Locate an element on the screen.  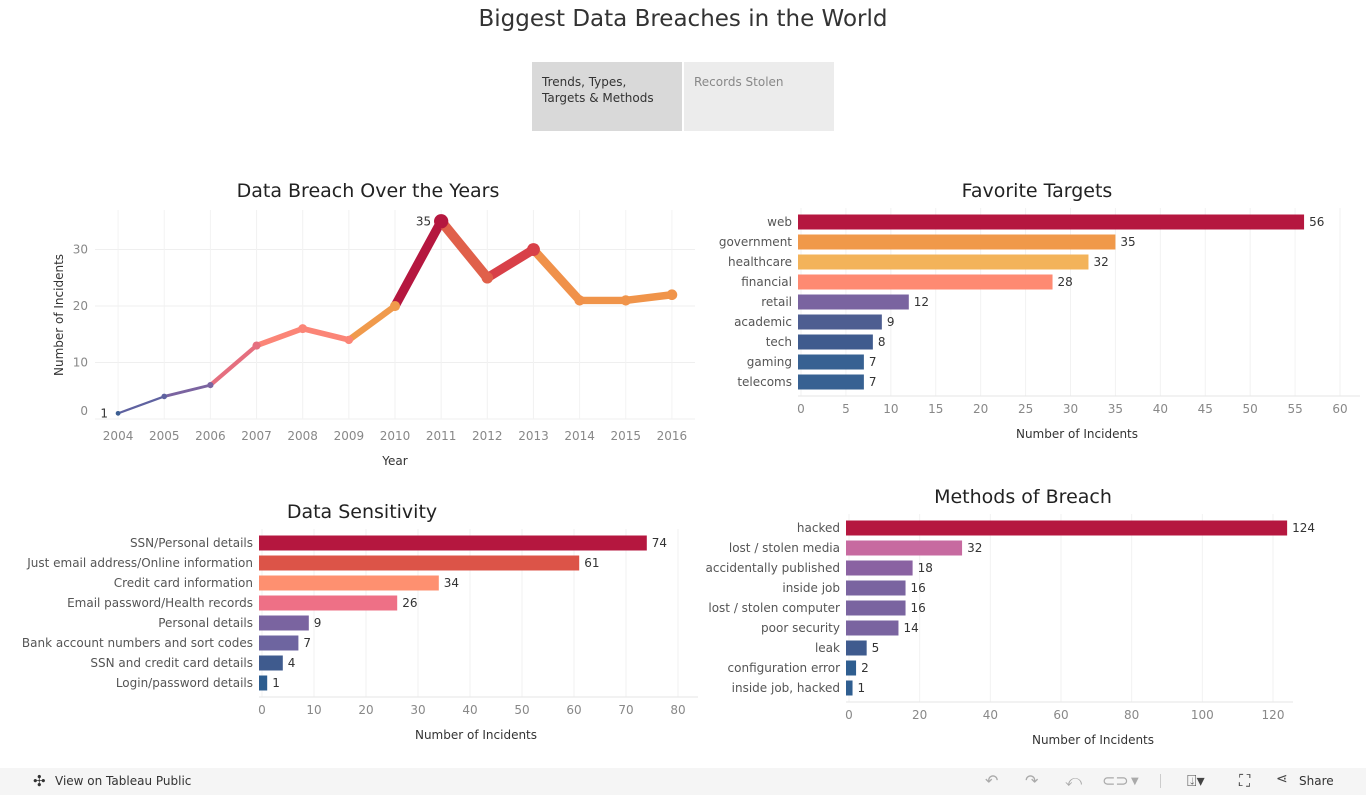
value-label: 26 is located at coordinates (409, 603).